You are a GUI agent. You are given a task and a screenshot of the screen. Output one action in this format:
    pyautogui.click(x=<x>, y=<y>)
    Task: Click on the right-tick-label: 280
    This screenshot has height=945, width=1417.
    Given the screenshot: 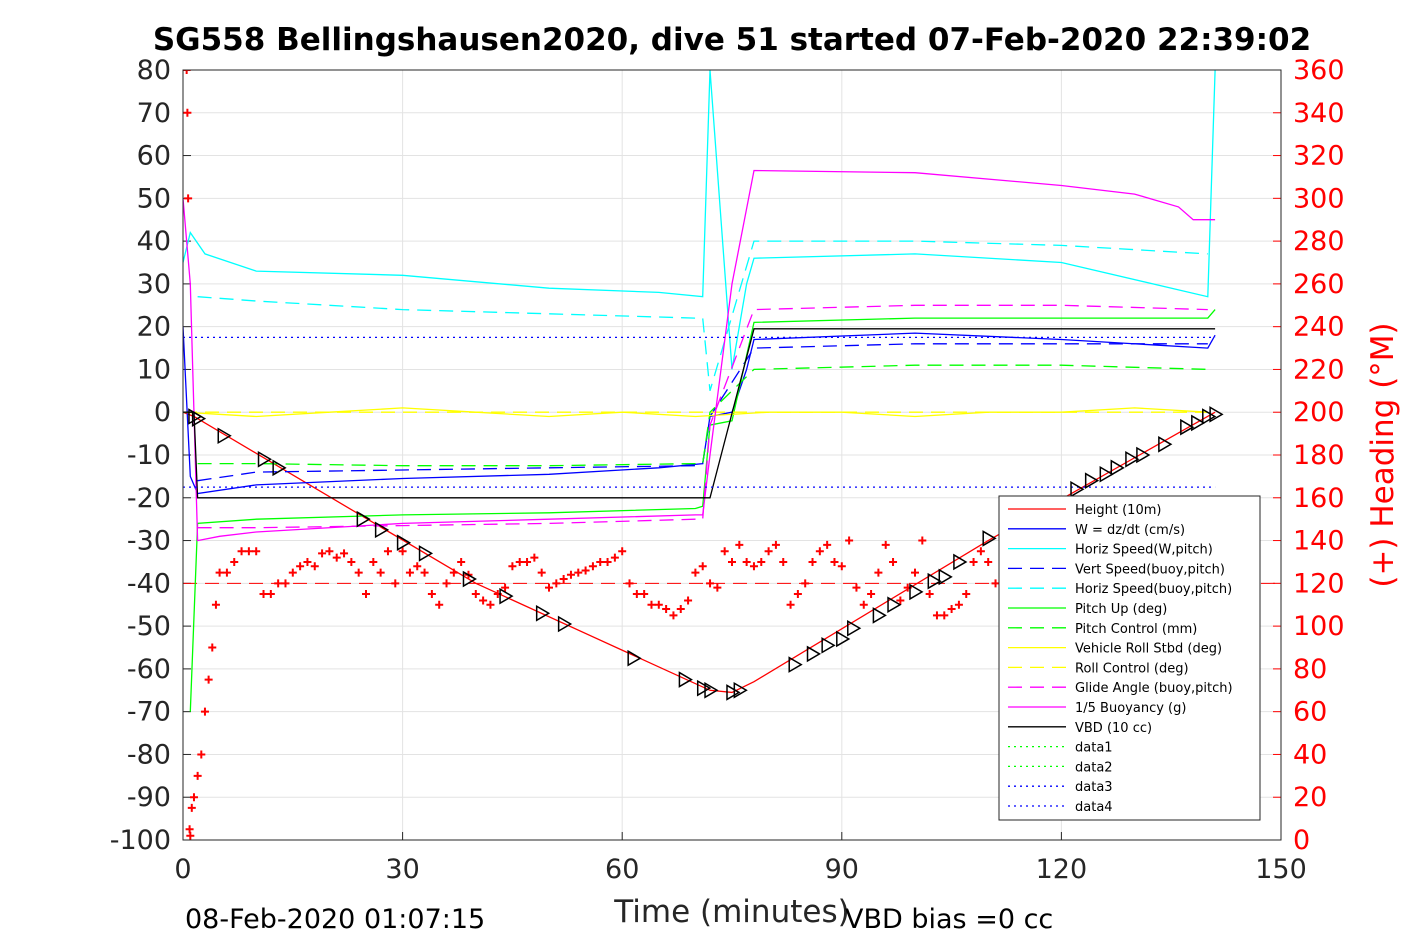 What is the action you would take?
    pyautogui.click(x=1319, y=241)
    